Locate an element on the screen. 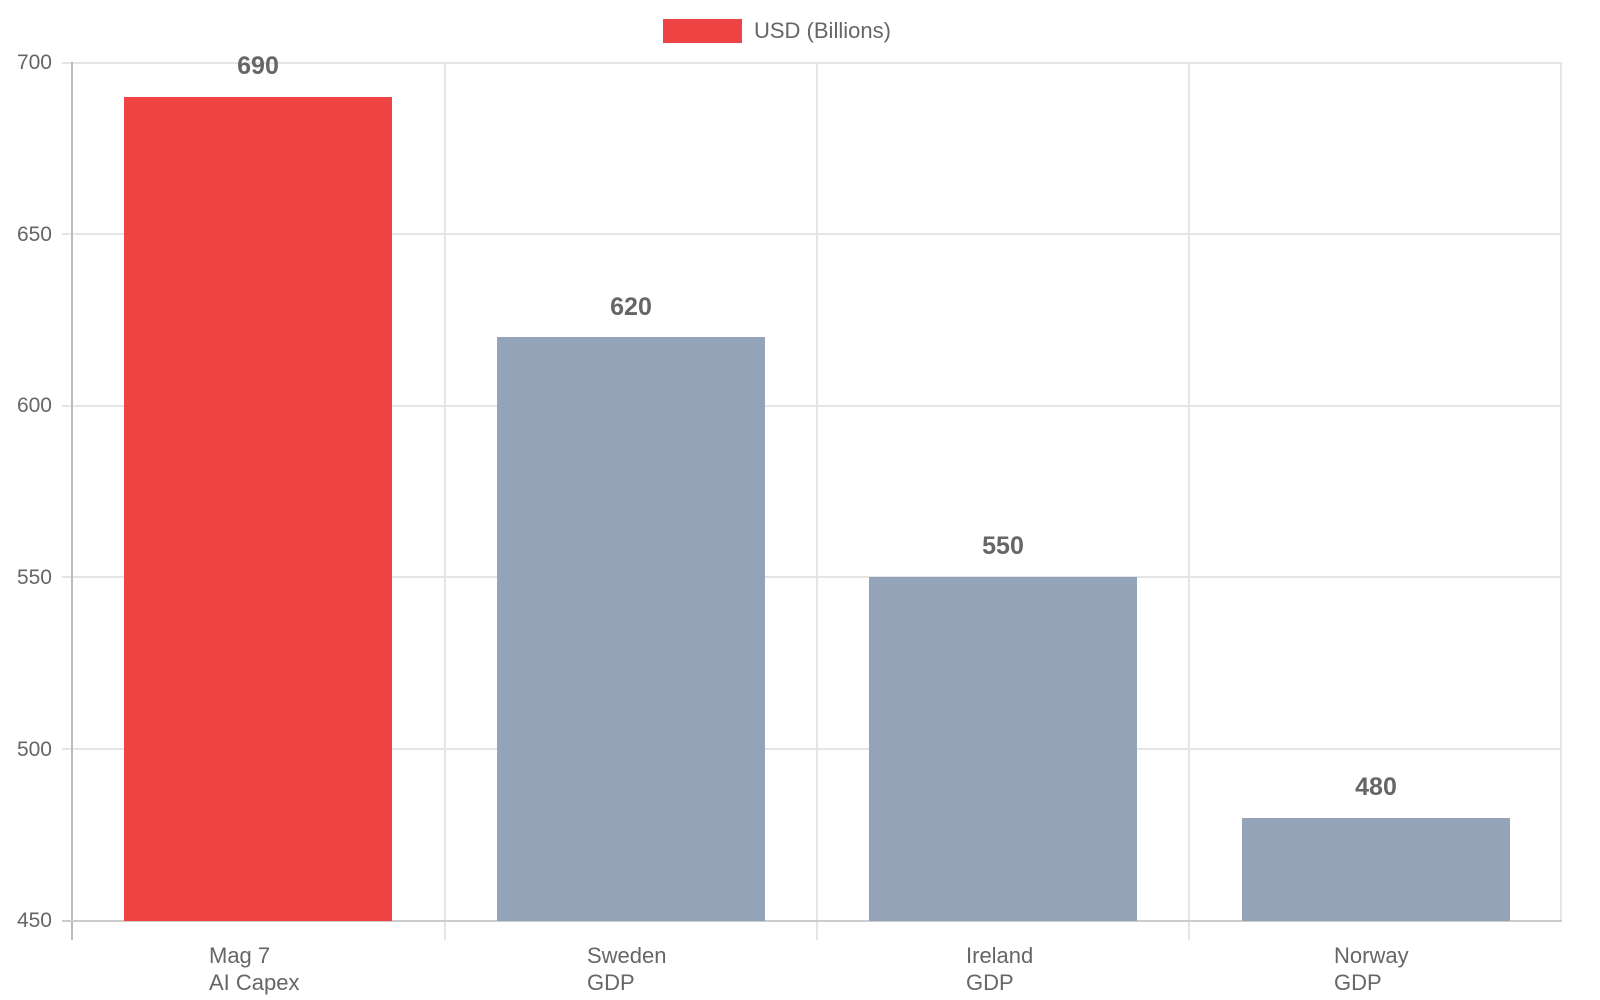  x-axis is located at coordinates (812, 921).